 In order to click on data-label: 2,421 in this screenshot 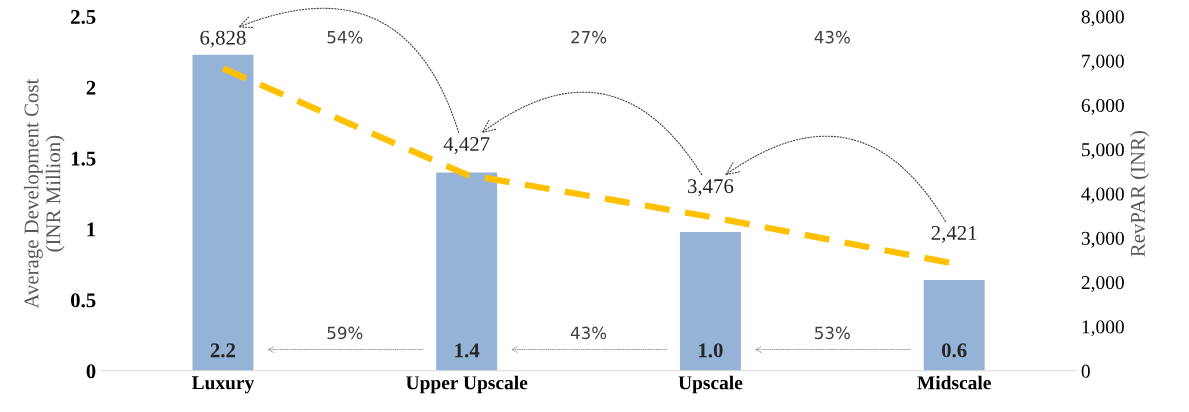, I will do `click(954, 234)`.